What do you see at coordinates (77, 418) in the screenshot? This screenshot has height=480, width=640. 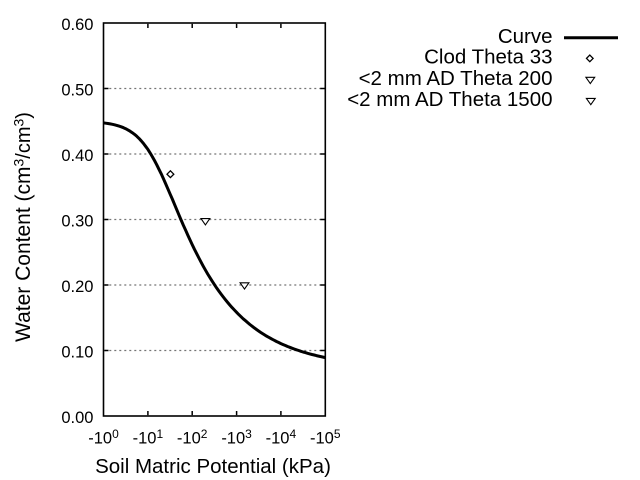 I see `svg-text: 0.00` at bounding box center [77, 418].